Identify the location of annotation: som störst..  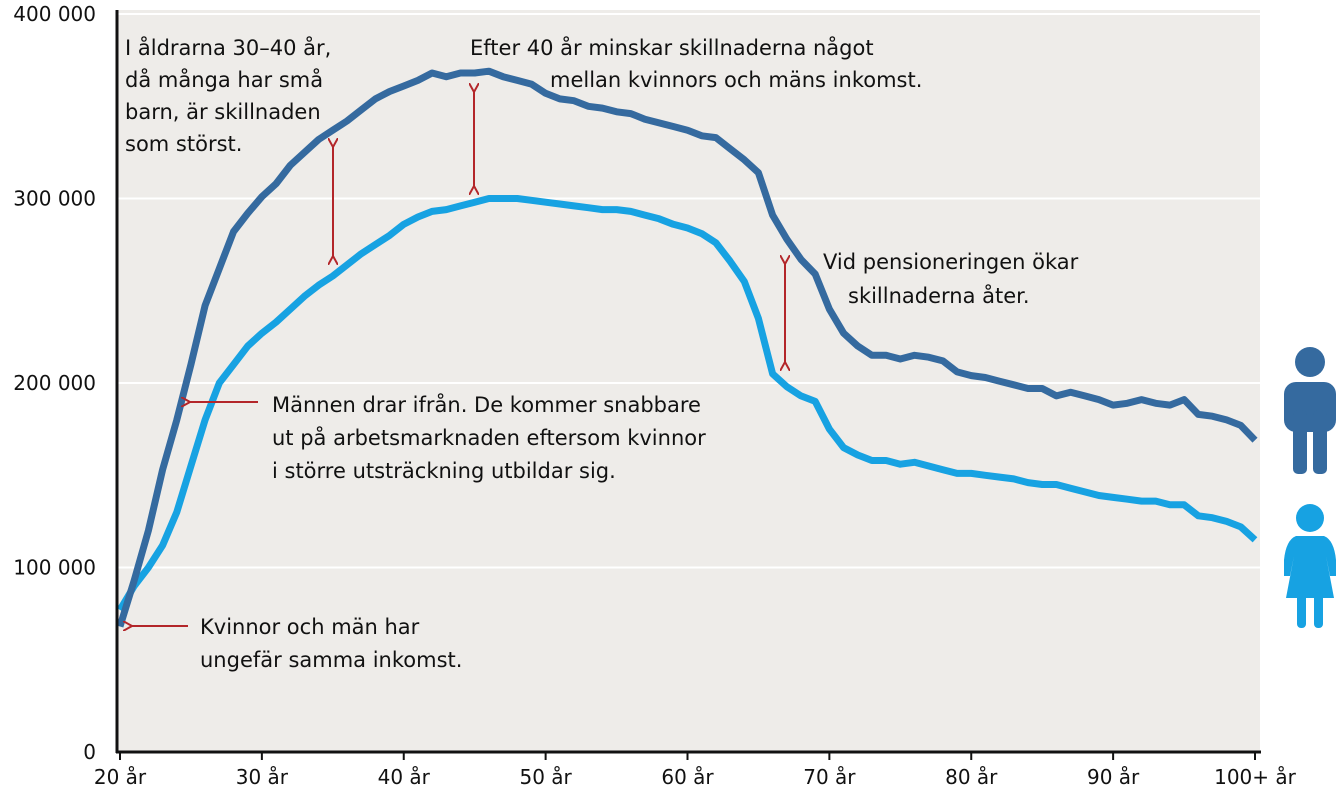
(183, 144).